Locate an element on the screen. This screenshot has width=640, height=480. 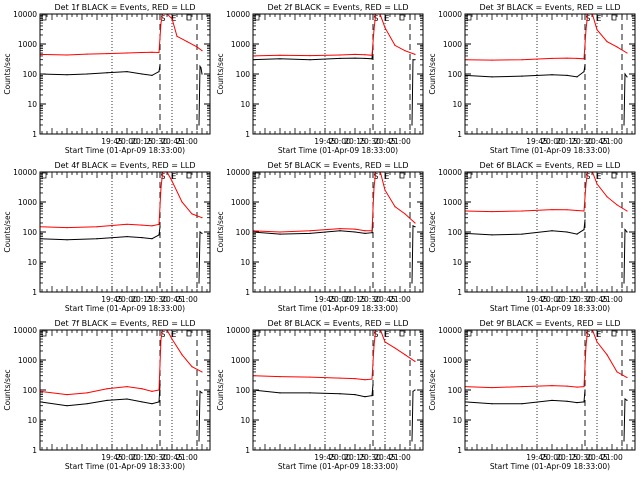
panel-title: Det 4f BLACK = Events, RED = LLD is located at coordinates (124, 165).